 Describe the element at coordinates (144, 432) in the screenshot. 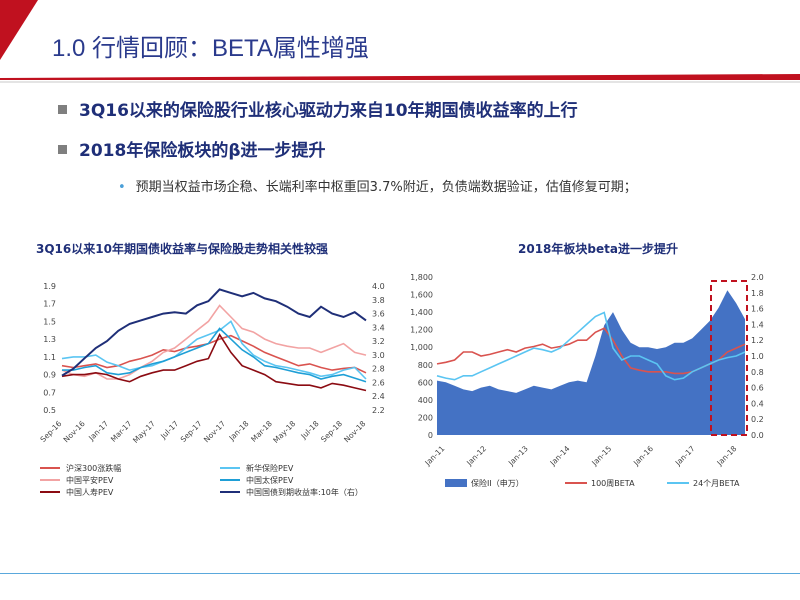

I see `chart1-xtick: May-17` at that location.